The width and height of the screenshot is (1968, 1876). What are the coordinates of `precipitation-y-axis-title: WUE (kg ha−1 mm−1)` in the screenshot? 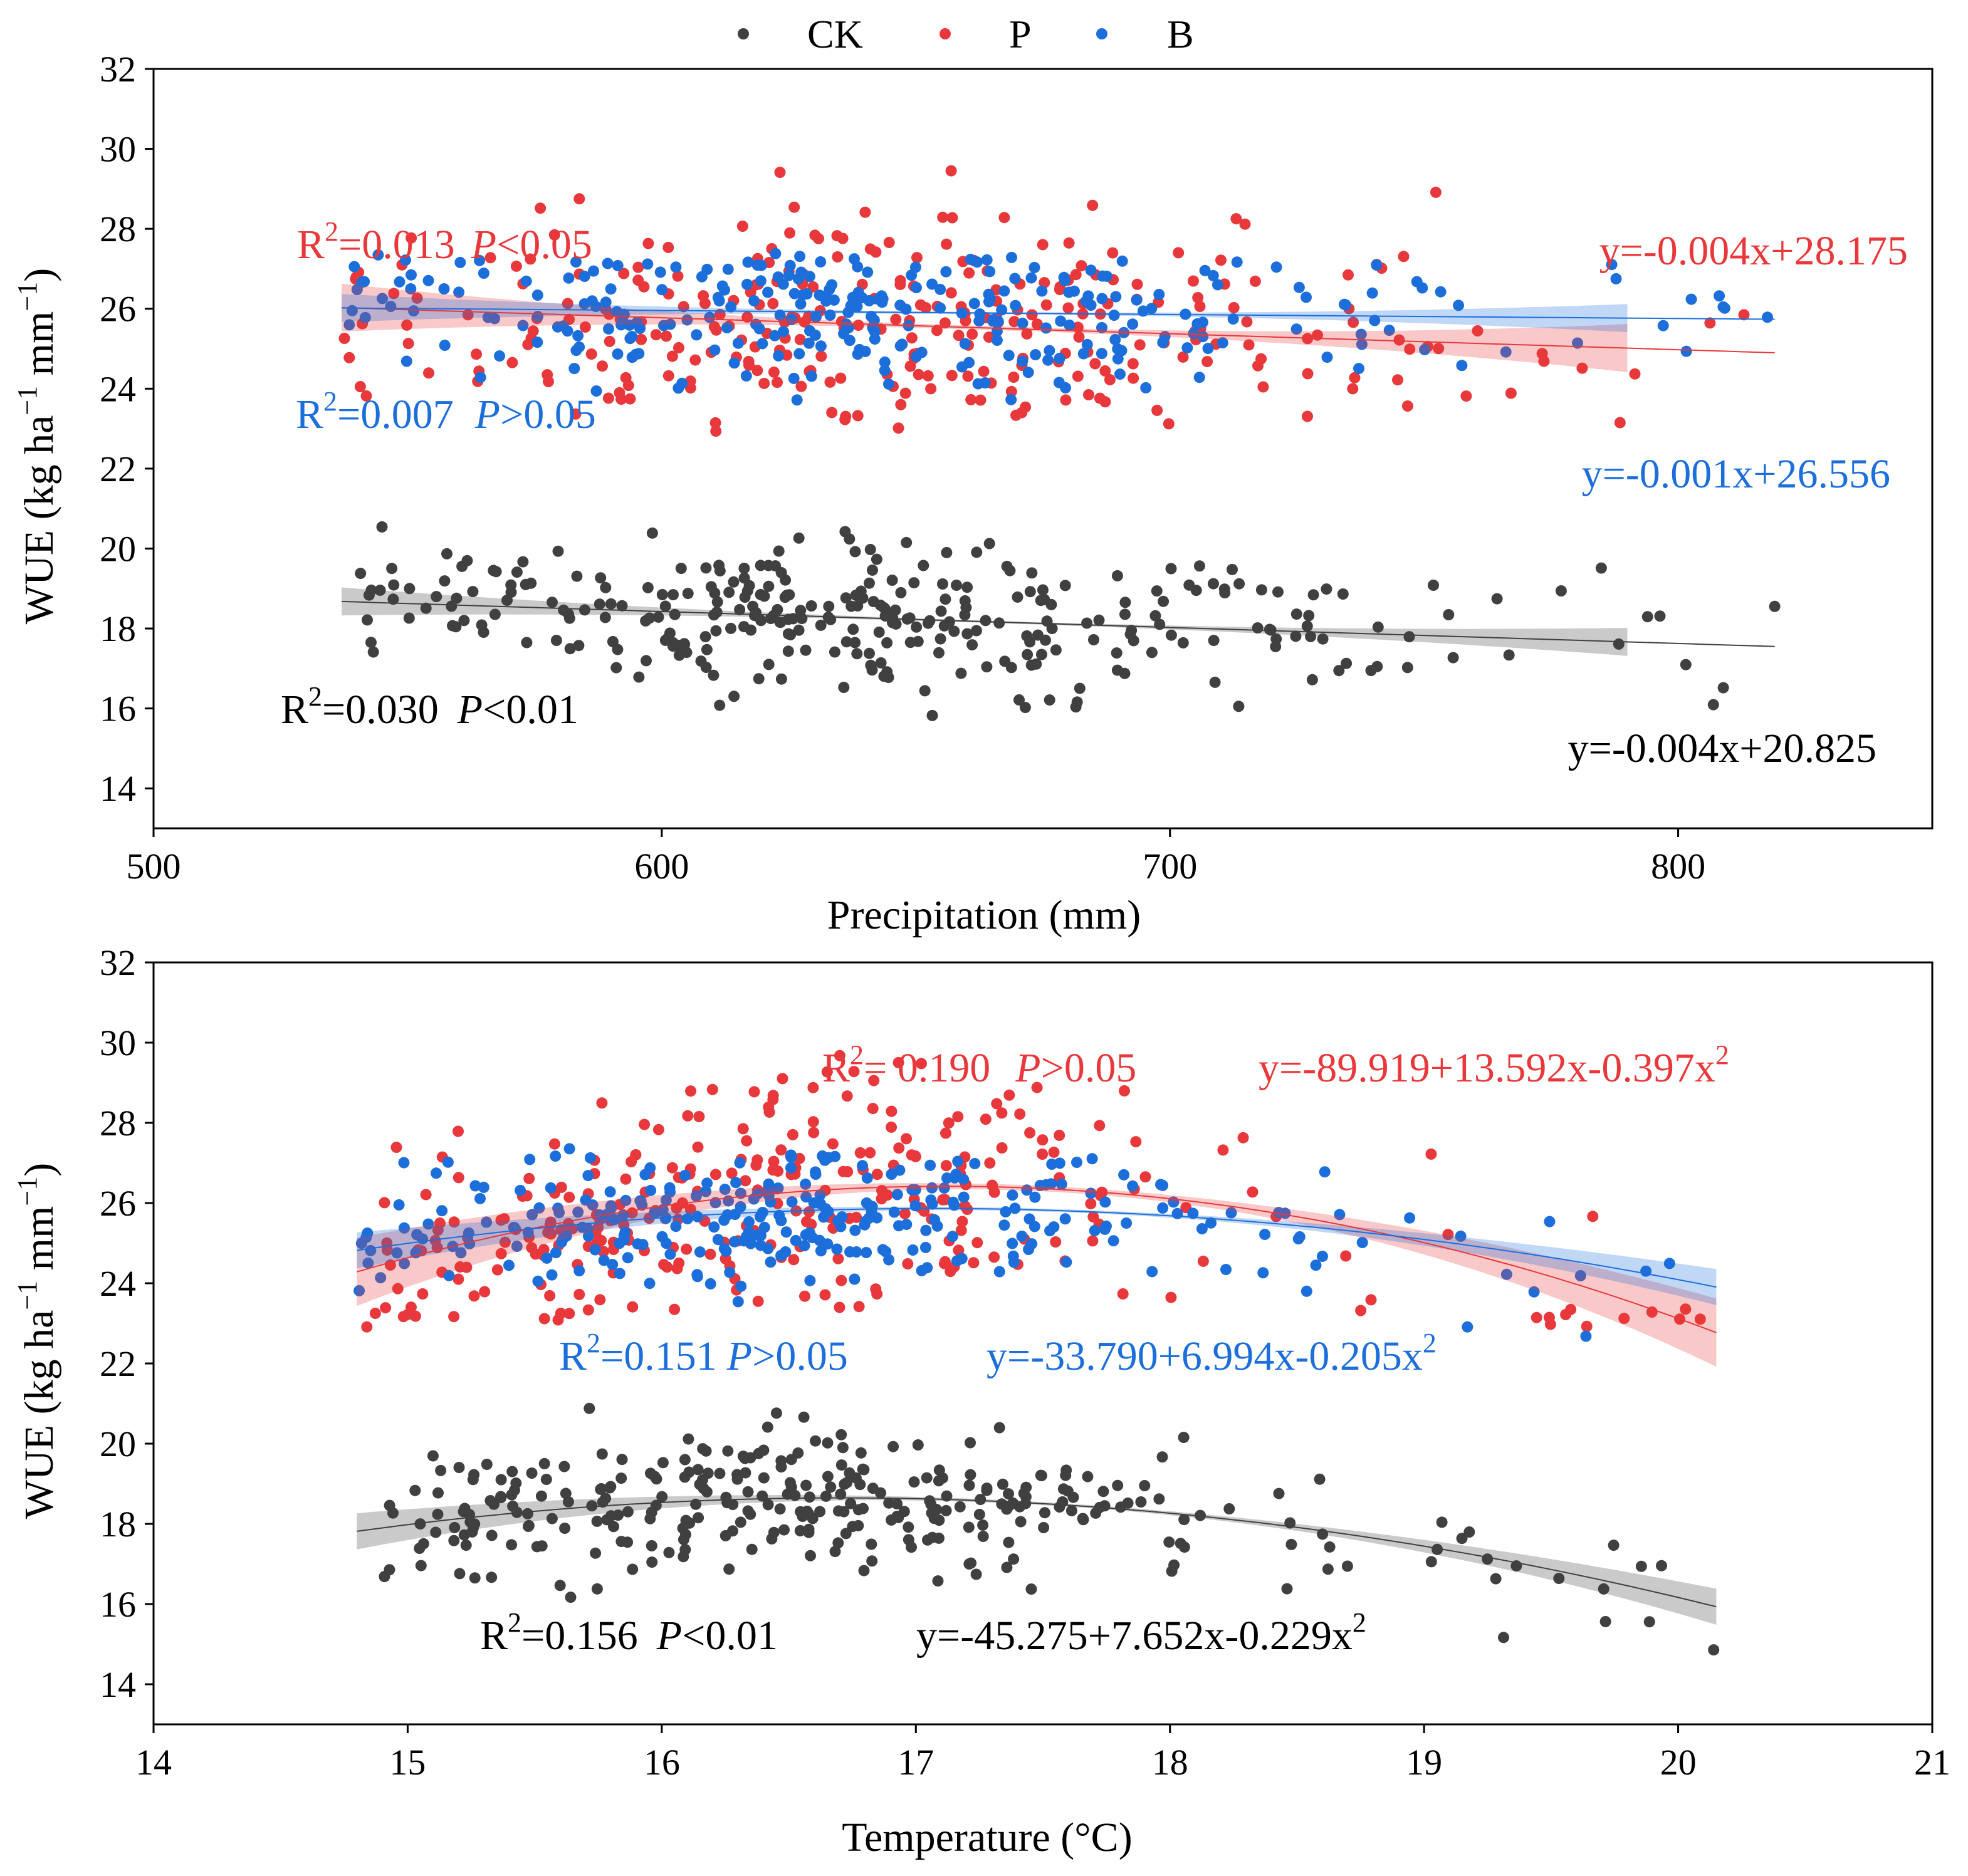 It's located at (37, 446).